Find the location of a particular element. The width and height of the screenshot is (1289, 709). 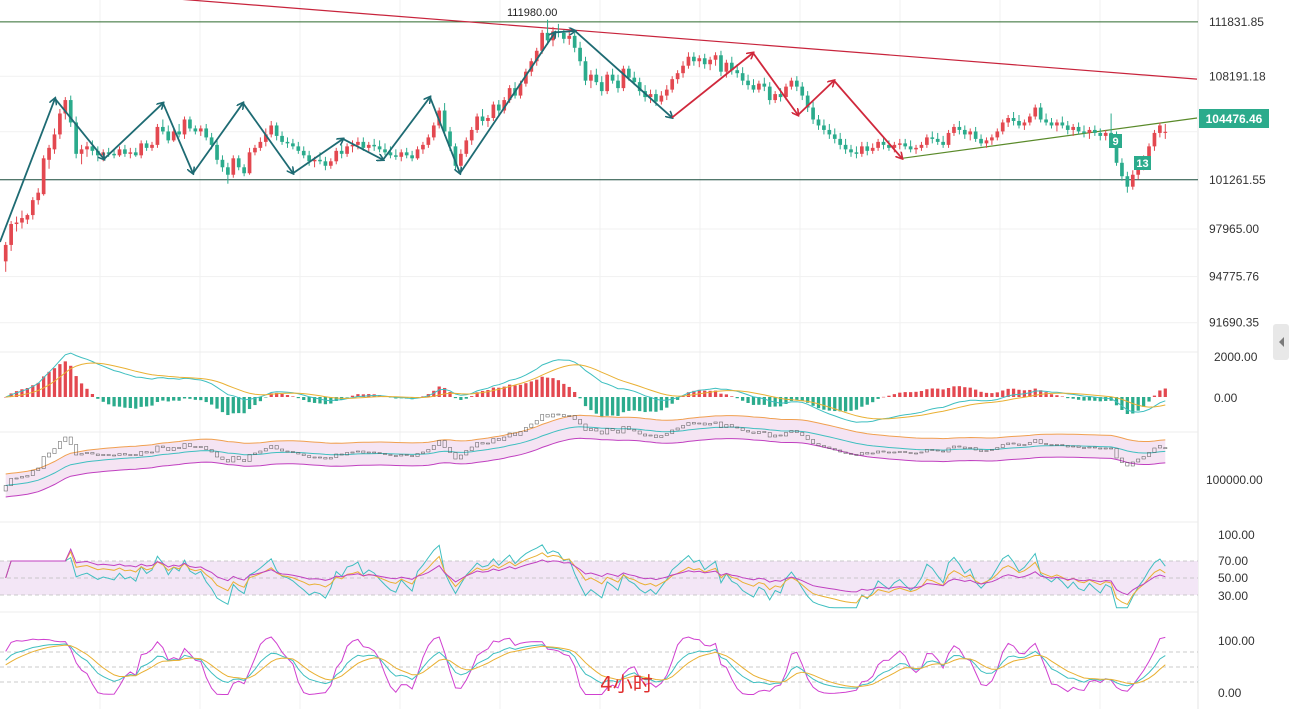

bollinger-band-fill is located at coordinates (585, 456).